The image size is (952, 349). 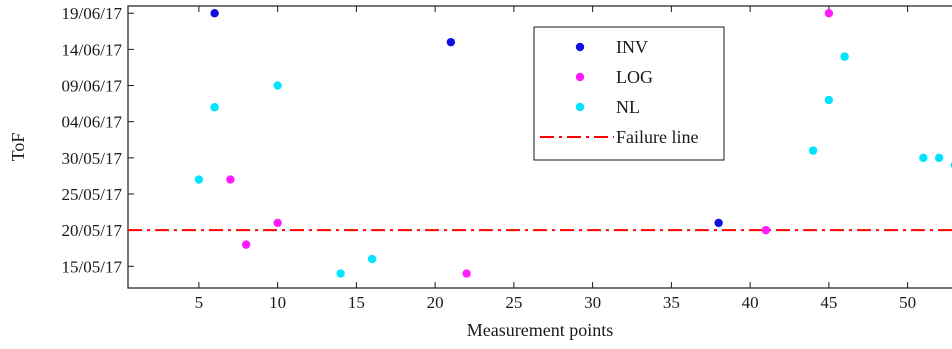 I want to click on x-tick-label: 50, so click(x=907, y=302).